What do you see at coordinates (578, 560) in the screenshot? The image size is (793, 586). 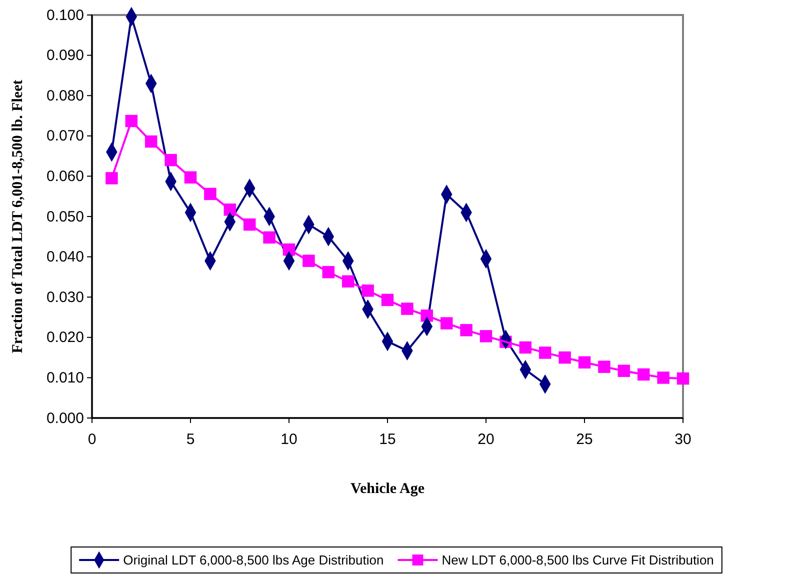 I see `legend-label: New LDT 6,000-8,500 lbs Curve Fit Distribution` at bounding box center [578, 560].